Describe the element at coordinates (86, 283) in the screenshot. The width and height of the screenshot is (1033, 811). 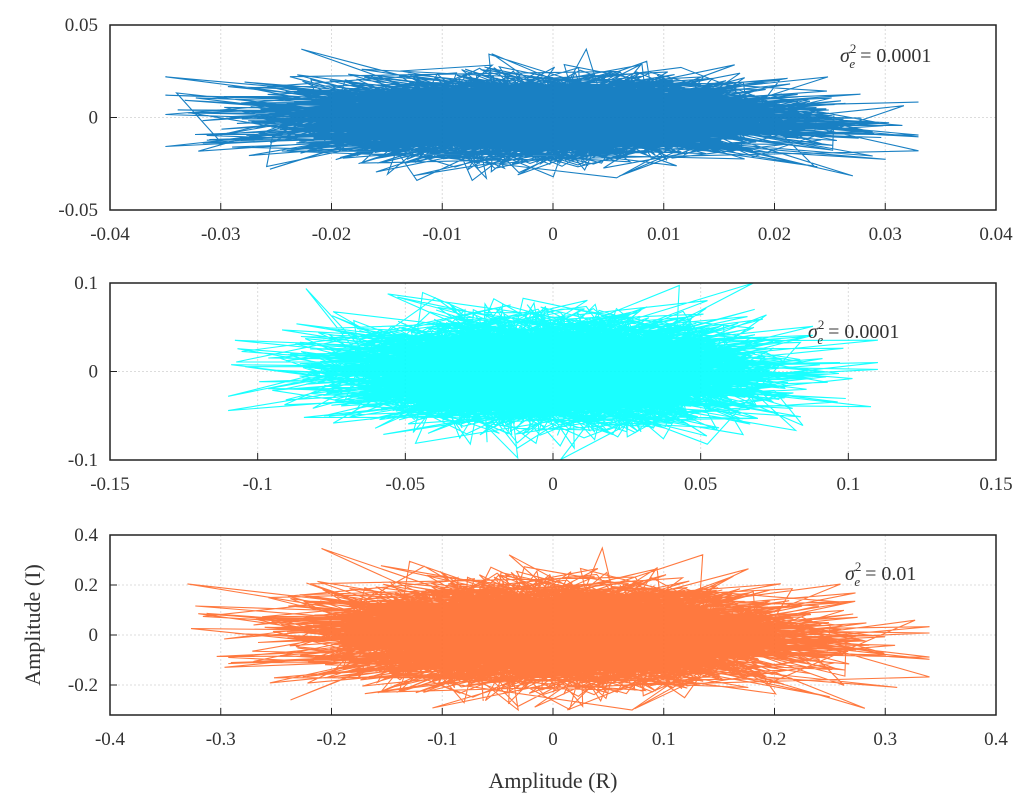
I see `y-tick-label: 0.1` at that location.